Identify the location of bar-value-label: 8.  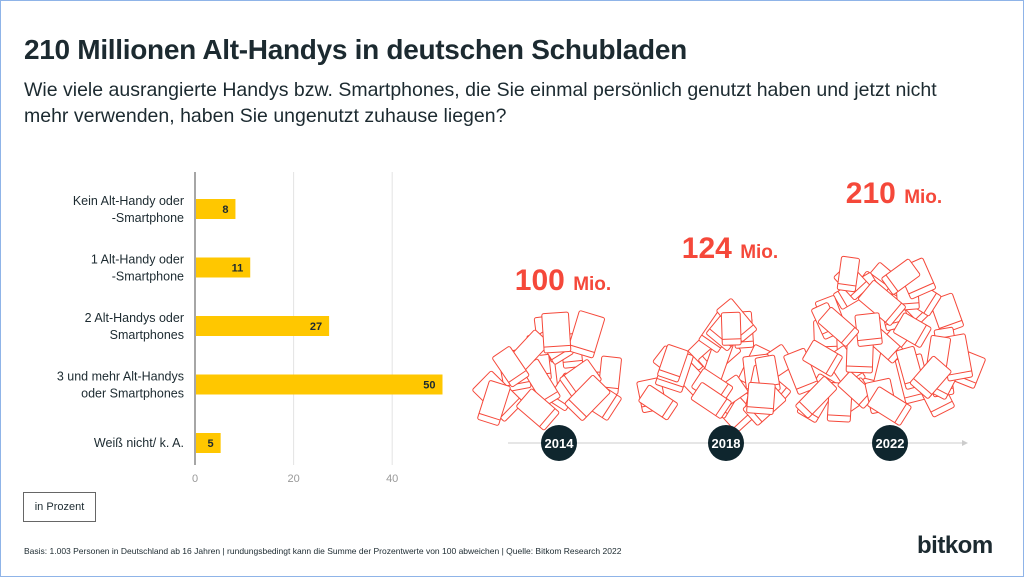
(225, 210).